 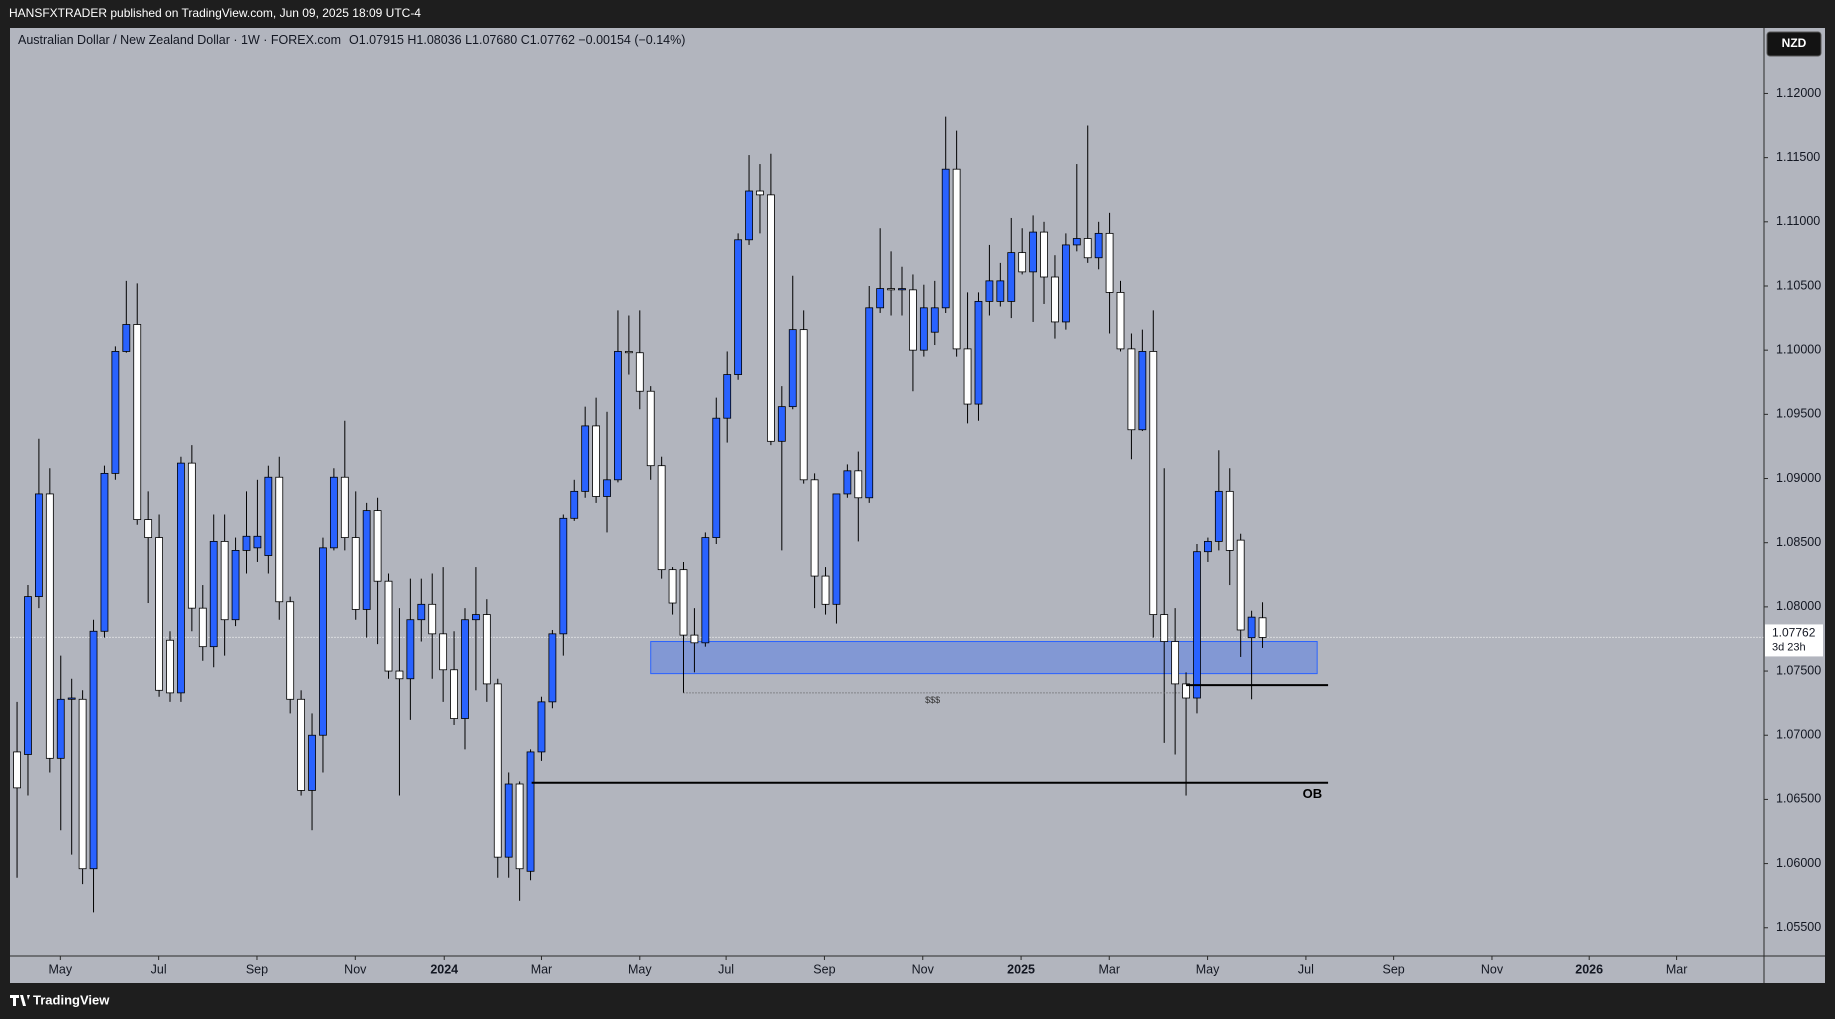 I want to click on brand: TradingView, so click(x=60, y=999).